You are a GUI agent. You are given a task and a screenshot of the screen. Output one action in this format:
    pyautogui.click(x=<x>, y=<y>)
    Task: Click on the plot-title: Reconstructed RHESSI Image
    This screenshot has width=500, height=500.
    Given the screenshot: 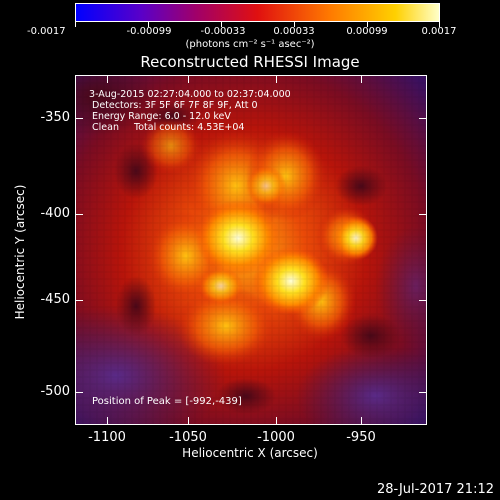 What is the action you would take?
    pyautogui.click(x=250, y=62)
    